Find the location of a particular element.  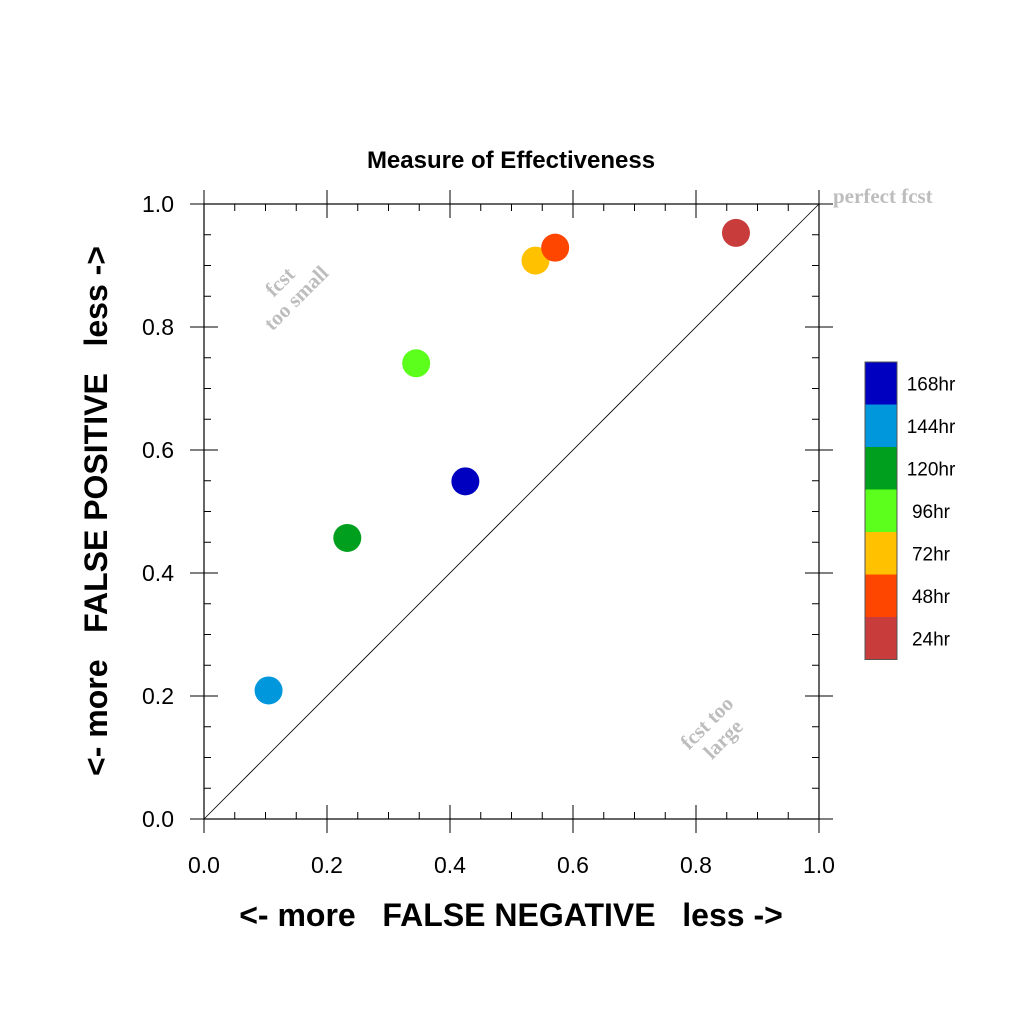

chart-title: Measure of Effectiveness is located at coordinates (511, 160).